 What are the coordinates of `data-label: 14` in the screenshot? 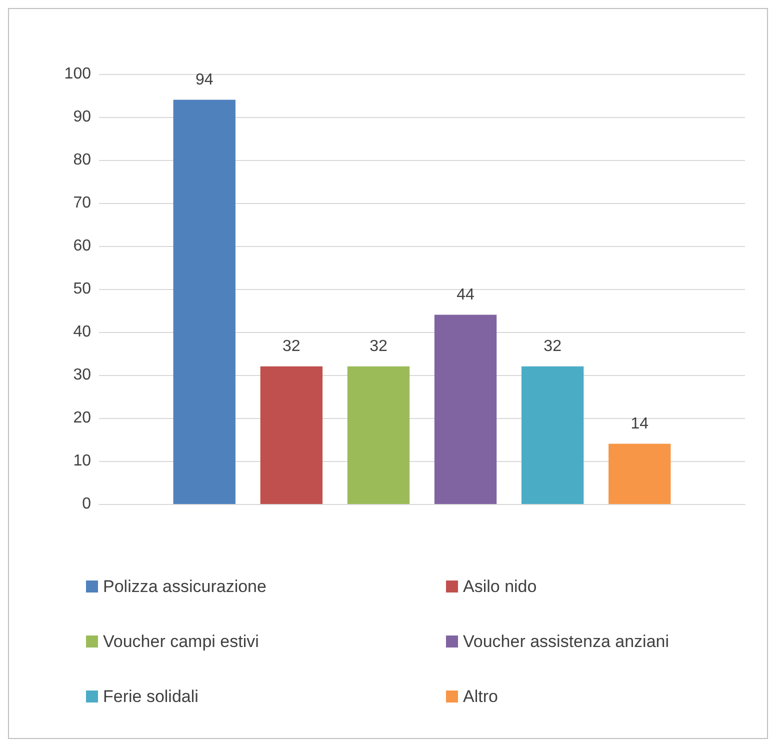 It's located at (639, 423).